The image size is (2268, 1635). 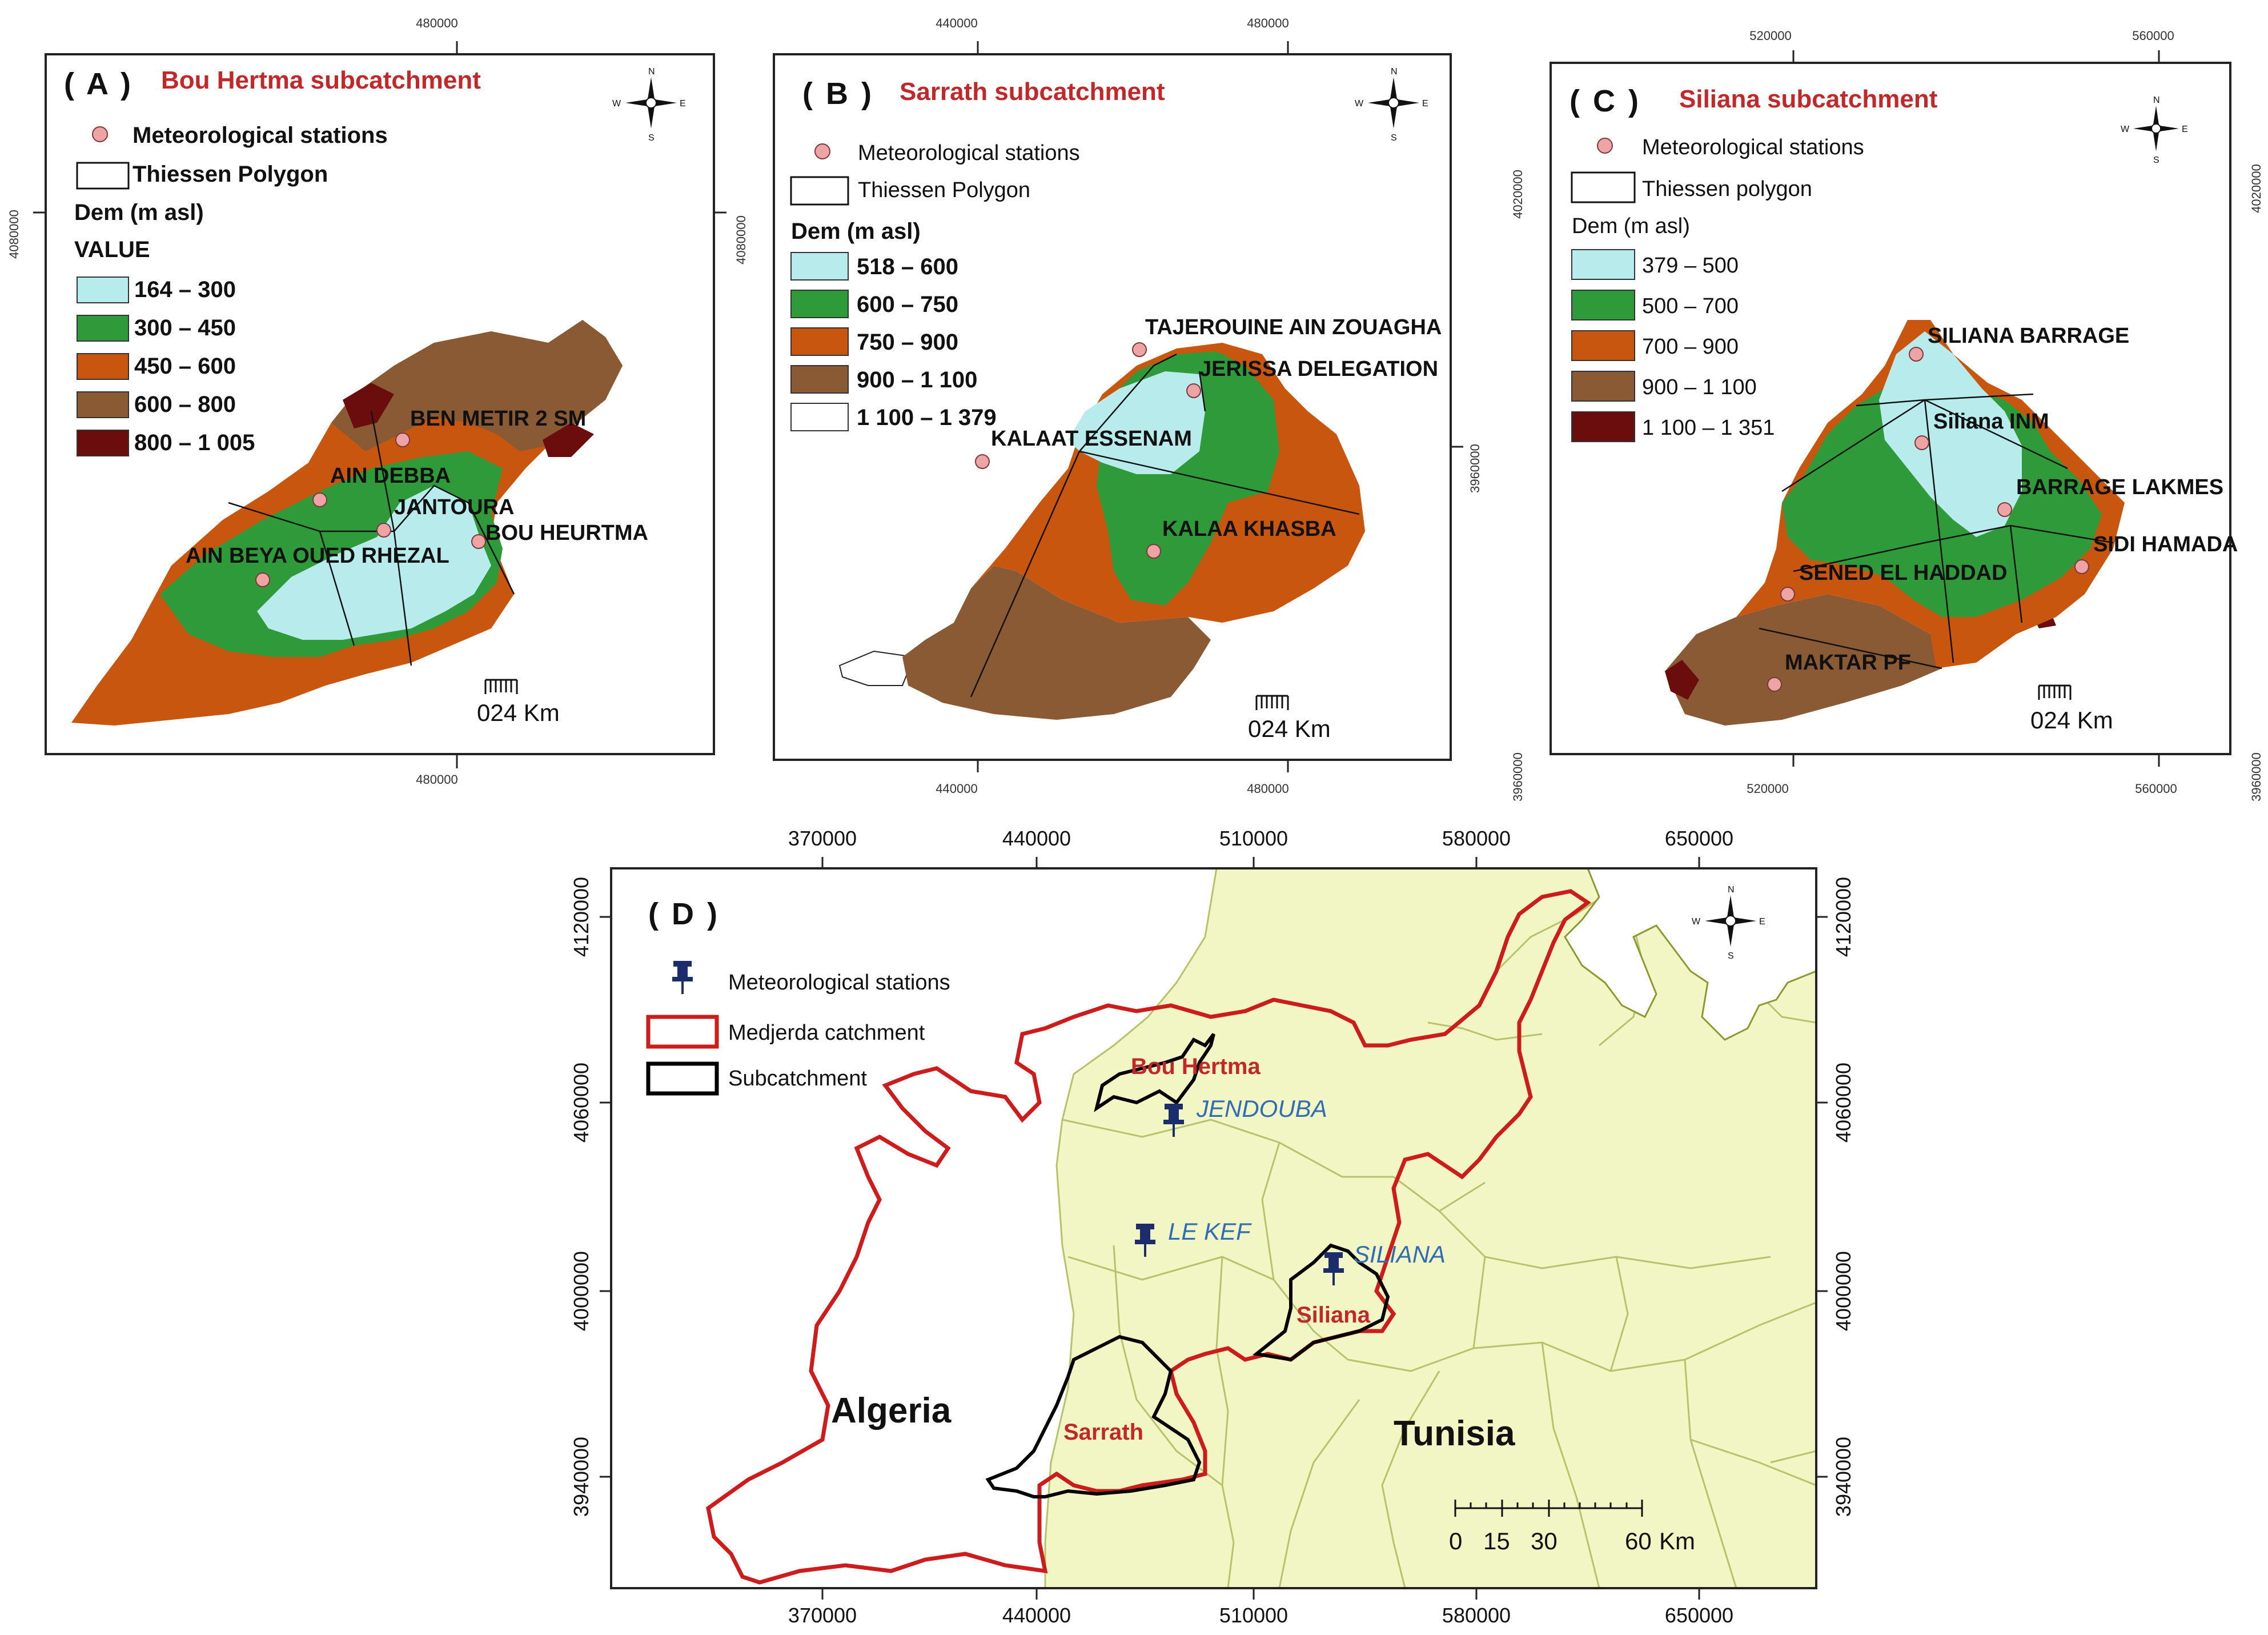 I want to click on station-label: TAJEROUINE AIN ZOUAGHA, so click(x=1293, y=327).